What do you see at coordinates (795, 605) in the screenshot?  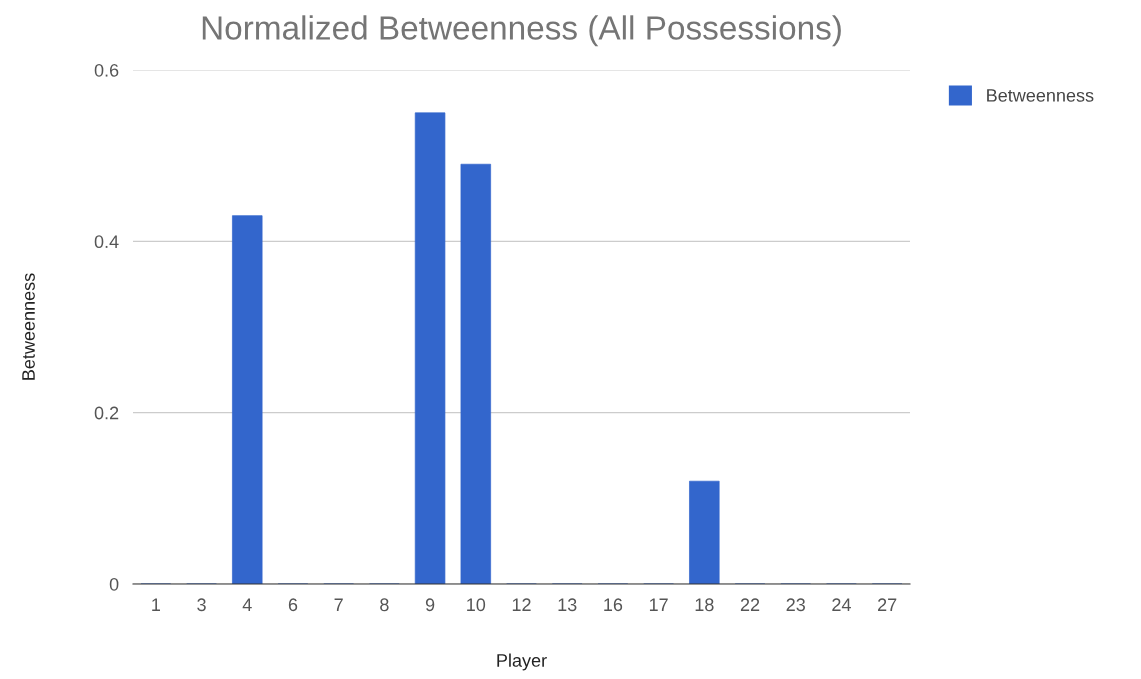 I see `x-tick-label: 23` at bounding box center [795, 605].